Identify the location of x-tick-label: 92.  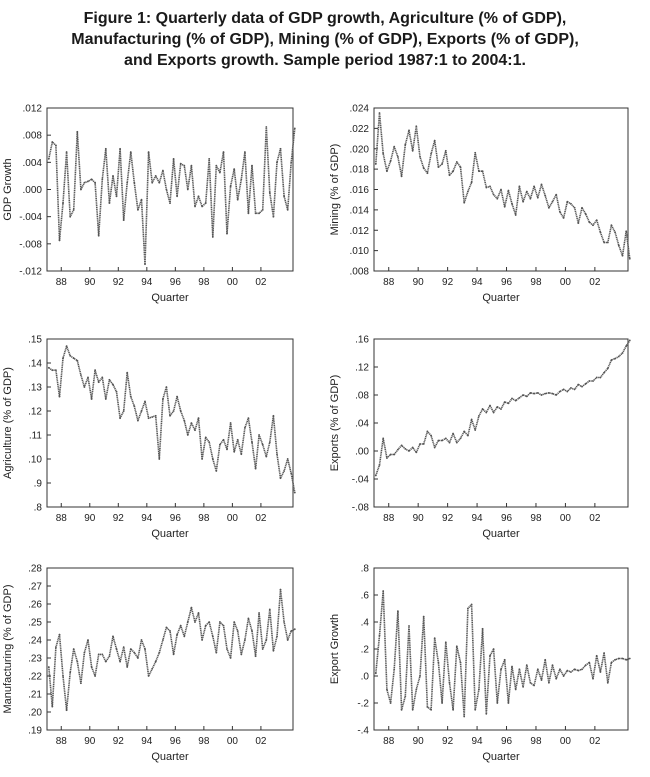
(448, 518).